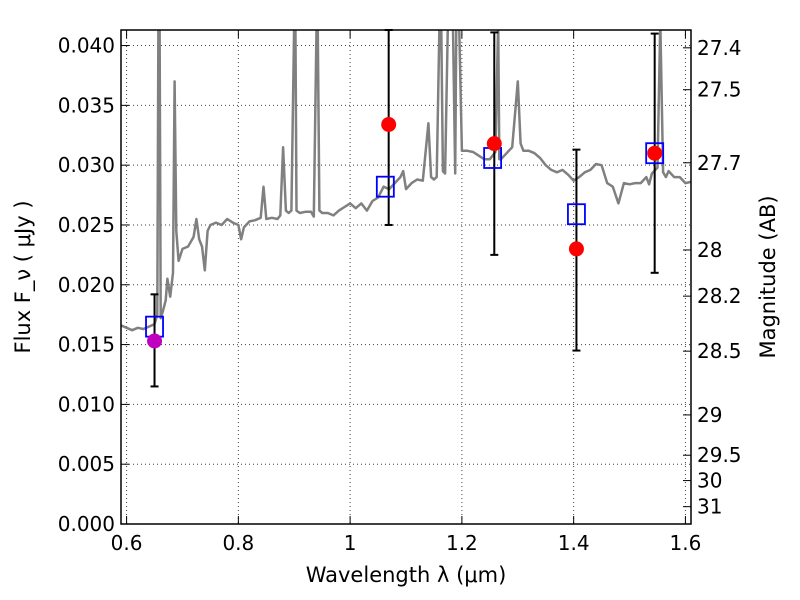 The height and width of the screenshot is (600, 800). Describe the element at coordinates (86, 345) in the screenshot. I see `y-tick-label: 0.015` at that location.